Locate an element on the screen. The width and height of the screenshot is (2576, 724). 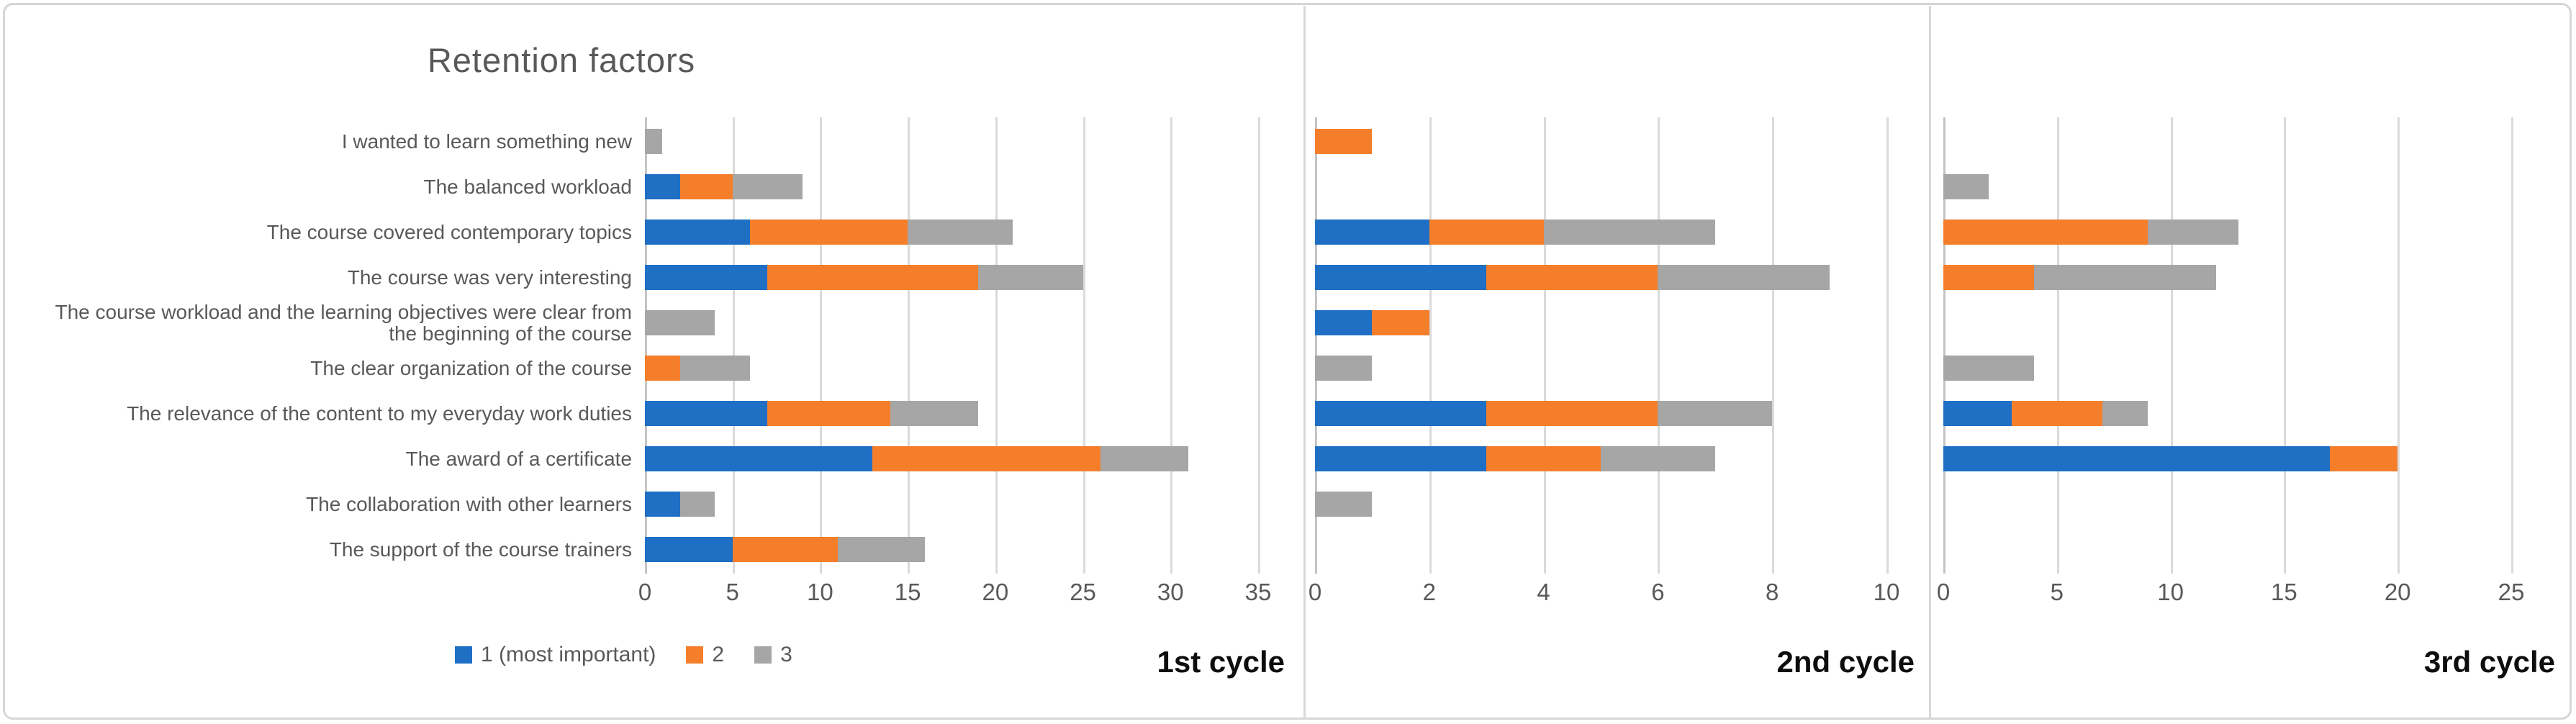
legend-item: 3 is located at coordinates (773, 655).